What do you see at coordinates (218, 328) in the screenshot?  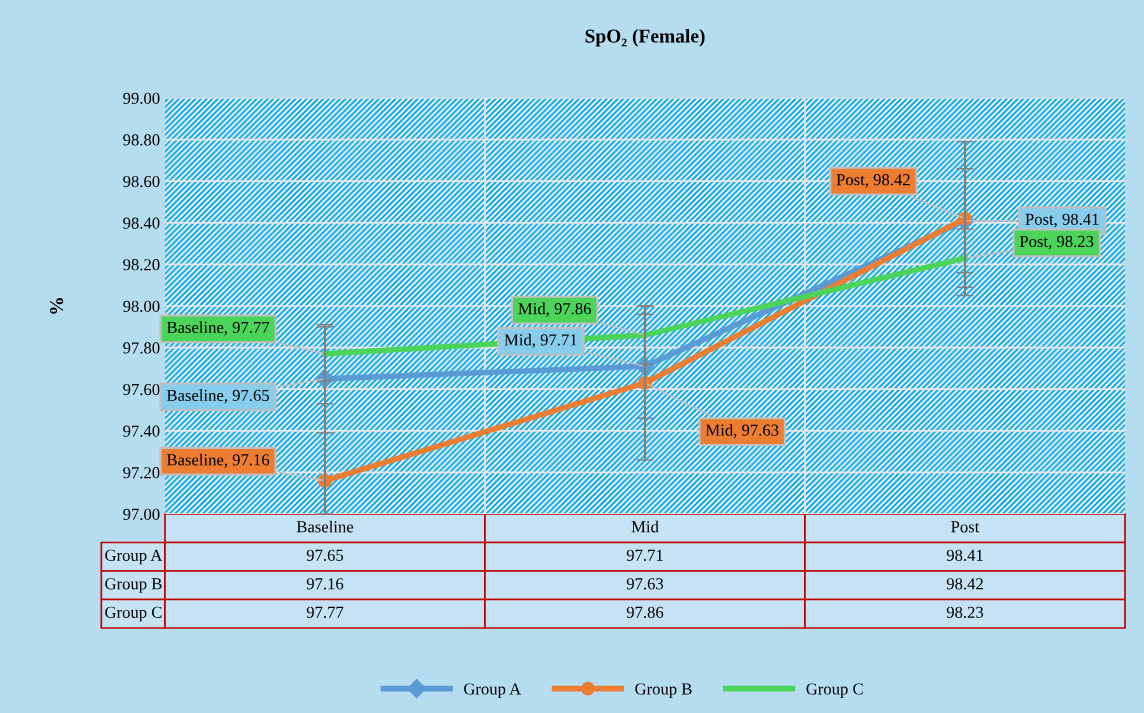 I see `annotation: Baseline, 97.77` at bounding box center [218, 328].